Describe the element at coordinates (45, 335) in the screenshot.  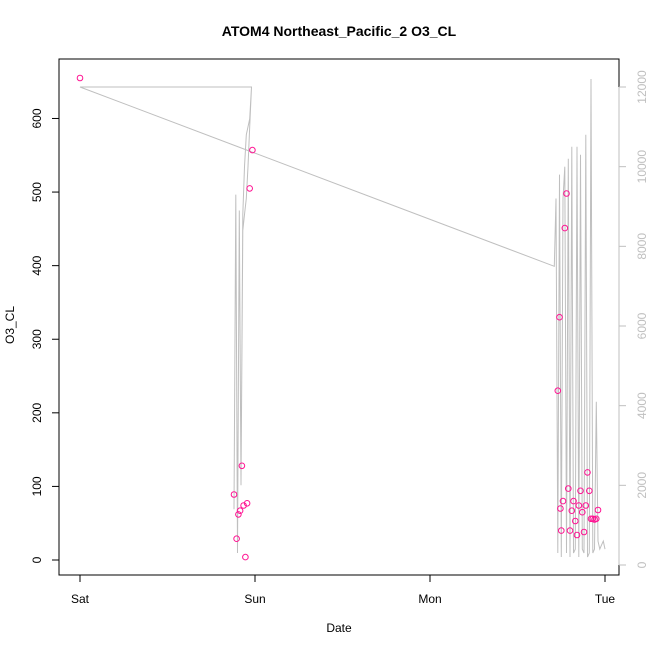
I see `y-axis: 0 100 200 300 400 500 600` at that location.